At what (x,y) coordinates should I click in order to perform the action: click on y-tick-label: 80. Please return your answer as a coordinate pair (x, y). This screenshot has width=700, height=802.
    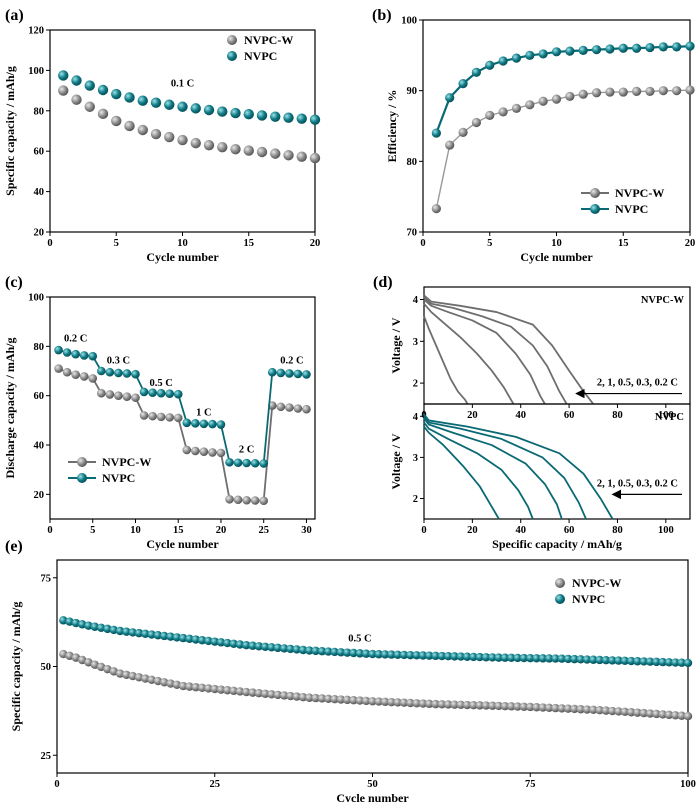
    Looking at the image, I should click on (39, 111).